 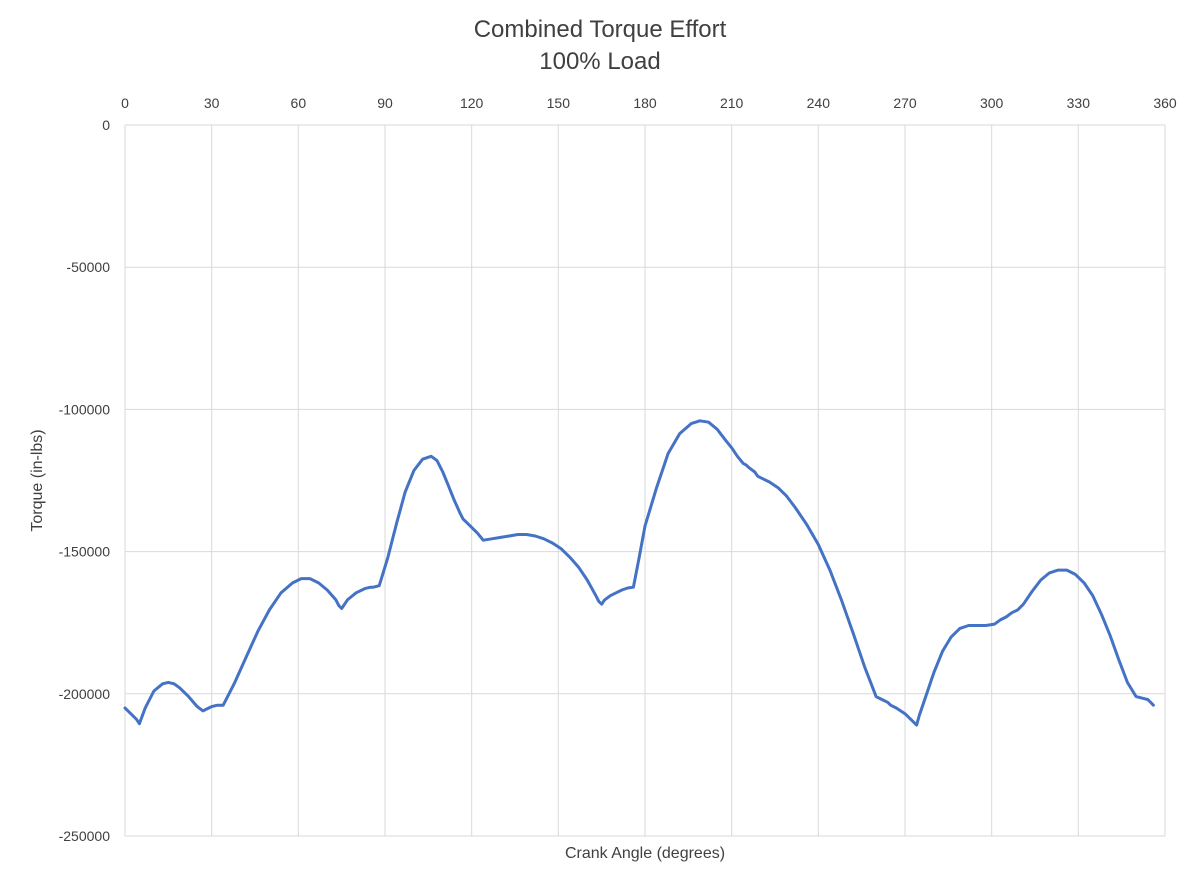 I want to click on x-tick-label: 30, so click(x=212, y=103).